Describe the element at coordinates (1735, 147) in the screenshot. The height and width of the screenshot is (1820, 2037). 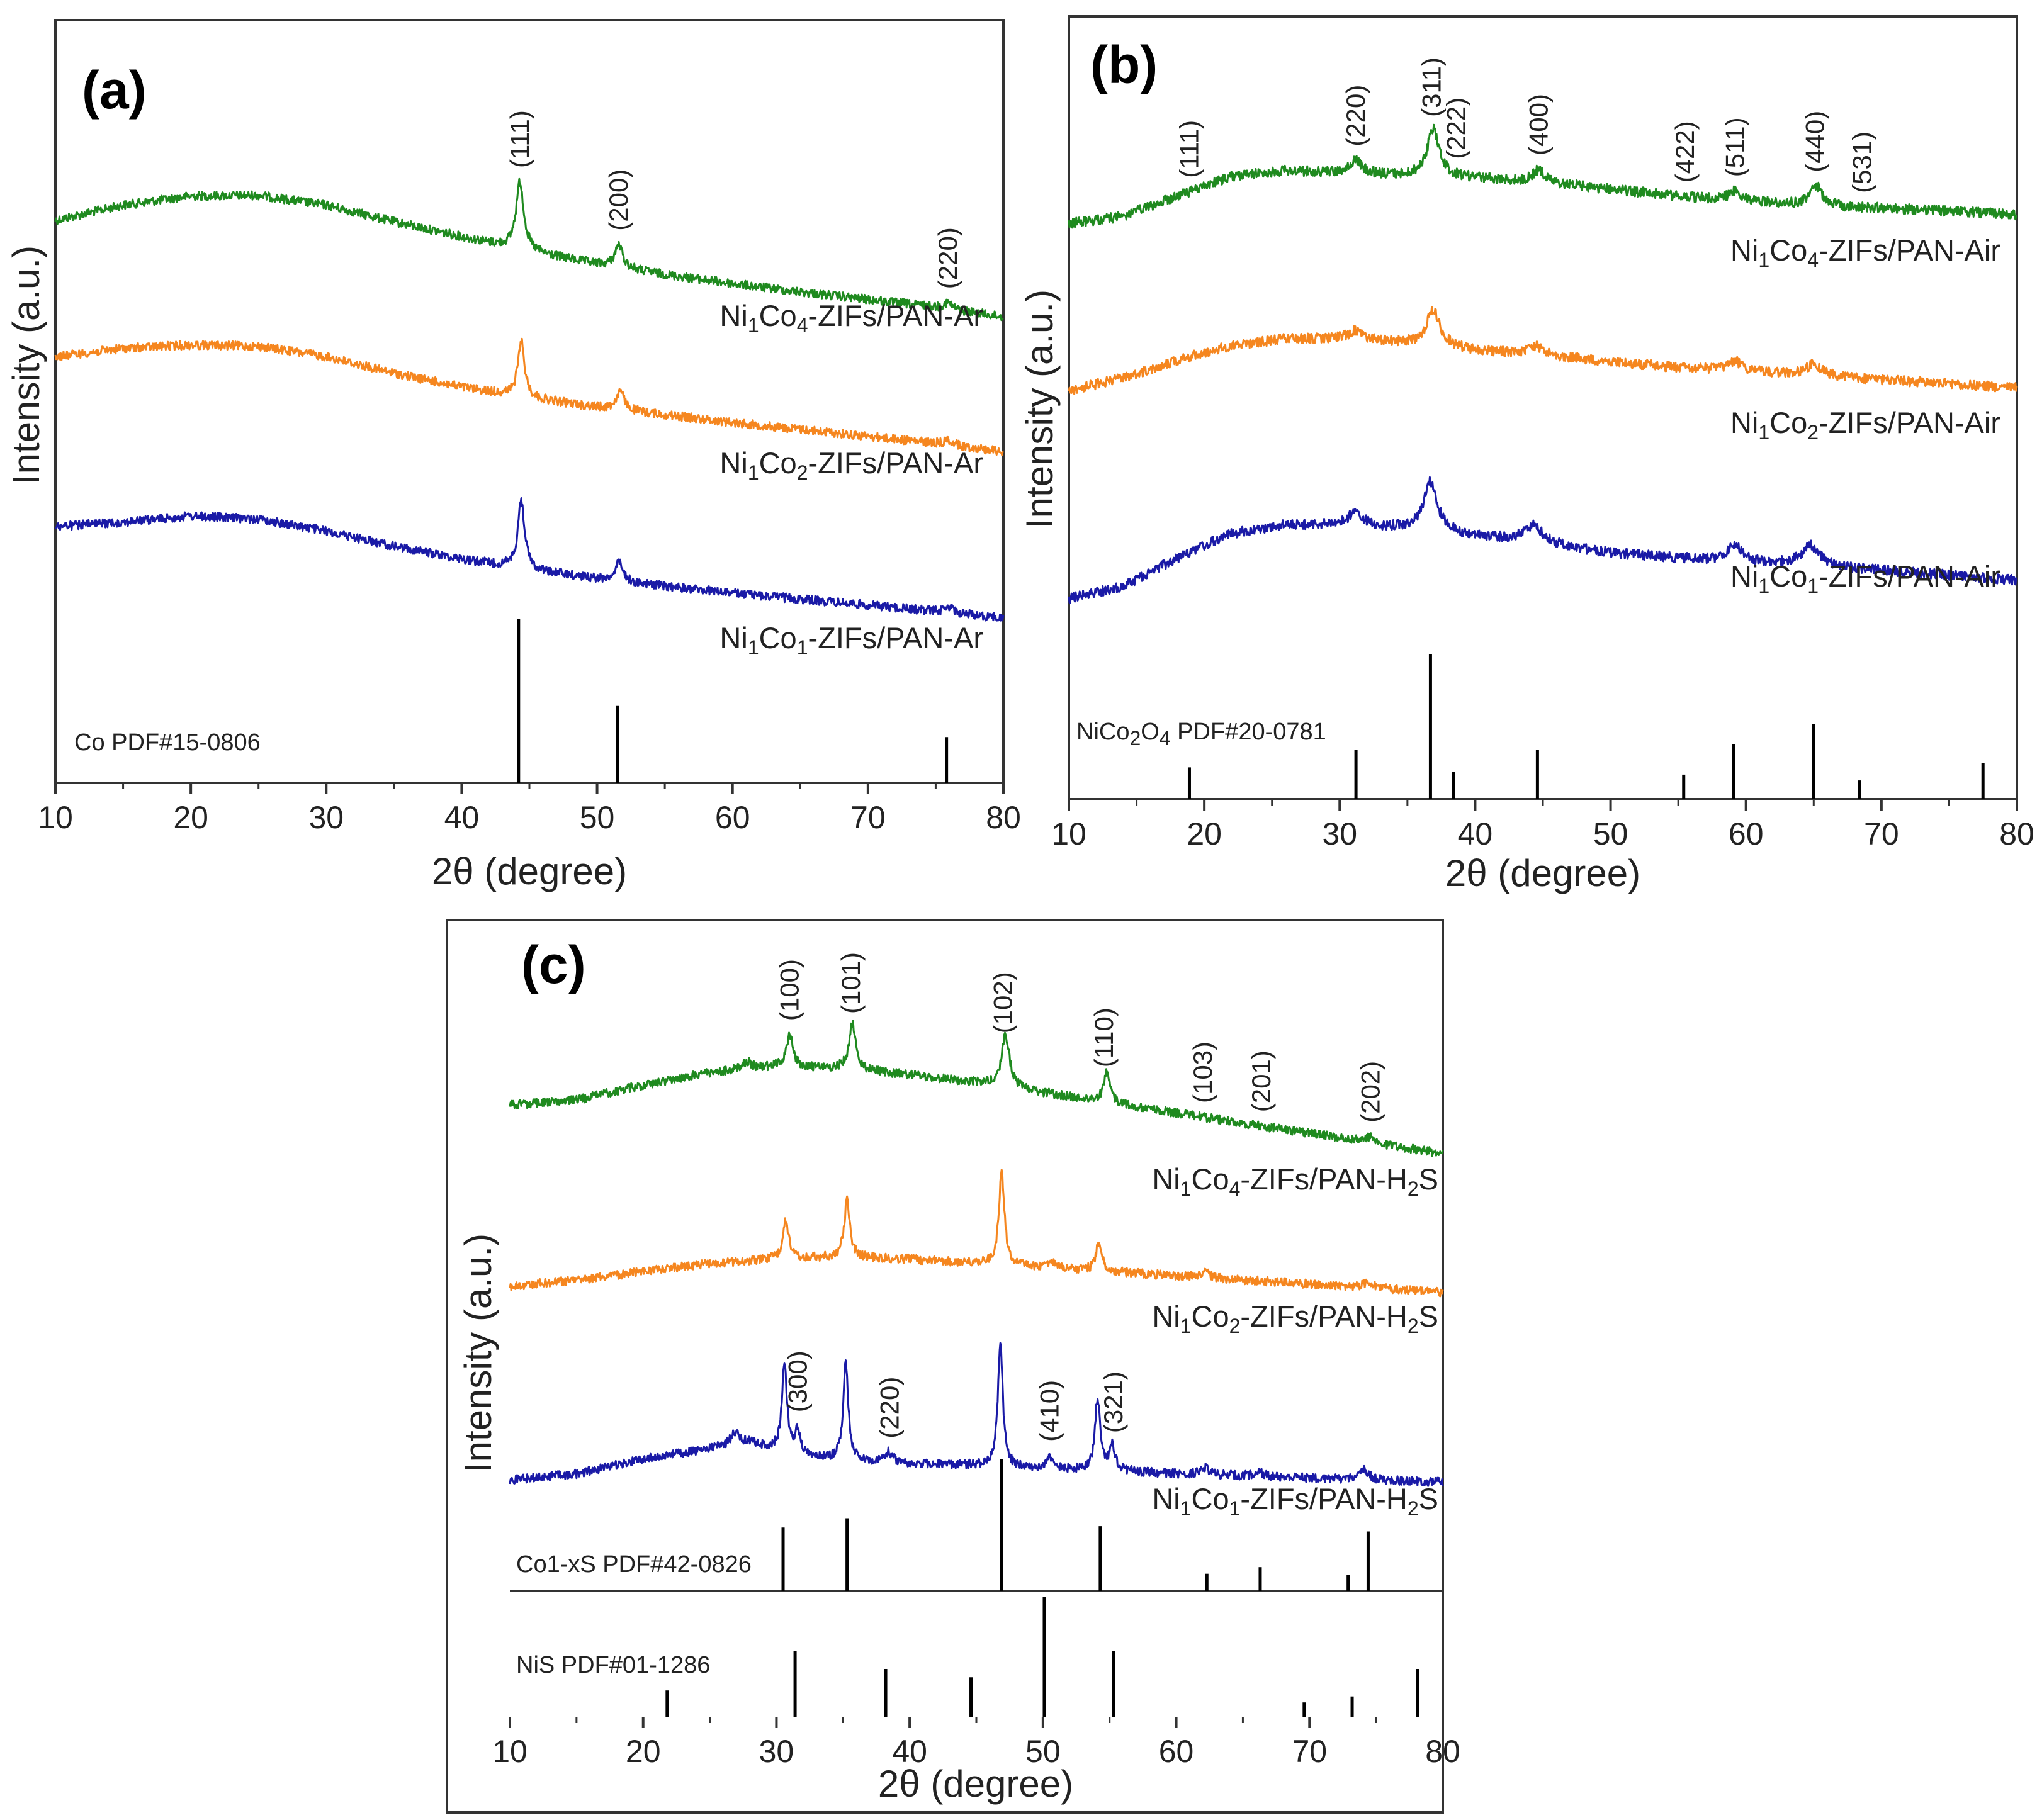
I see `hkl-label: (511)` at that location.